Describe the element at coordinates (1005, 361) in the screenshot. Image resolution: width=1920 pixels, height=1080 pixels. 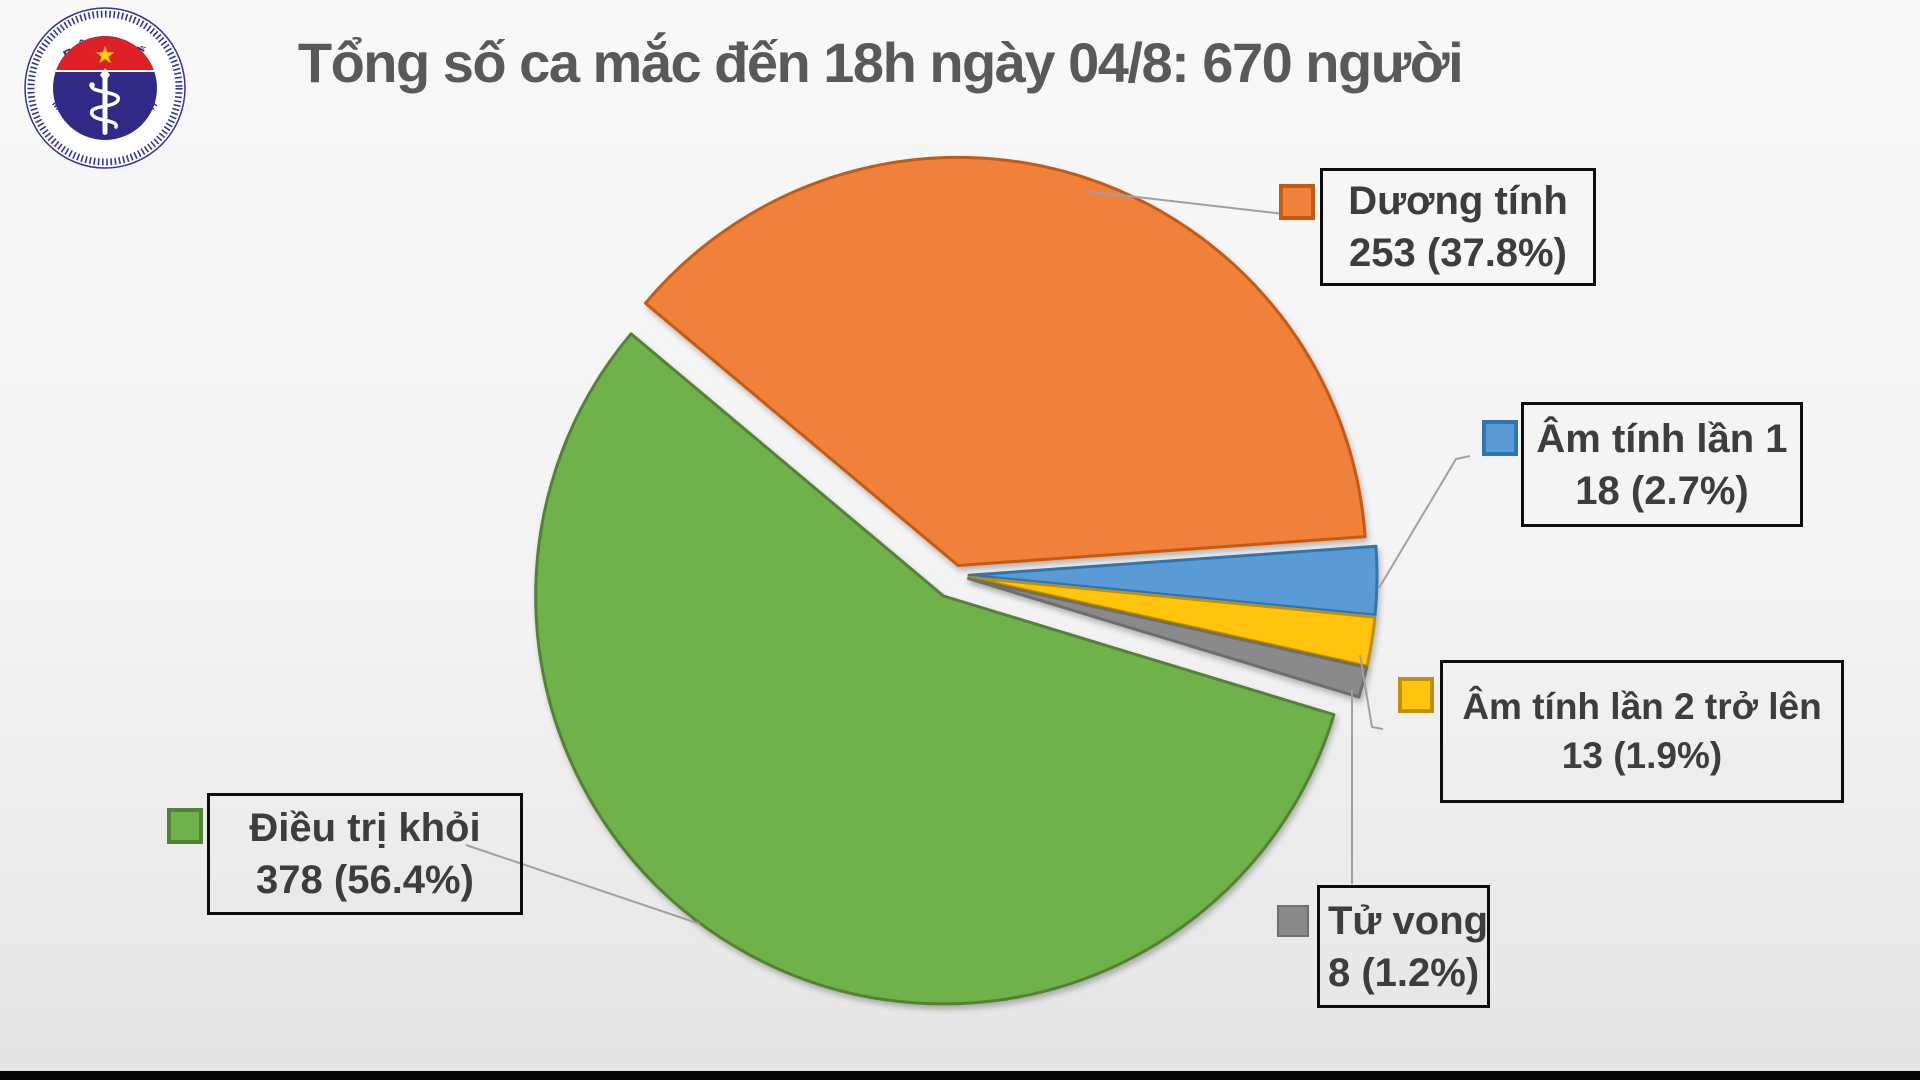
I see `pie-slice-duong-tinh` at that location.